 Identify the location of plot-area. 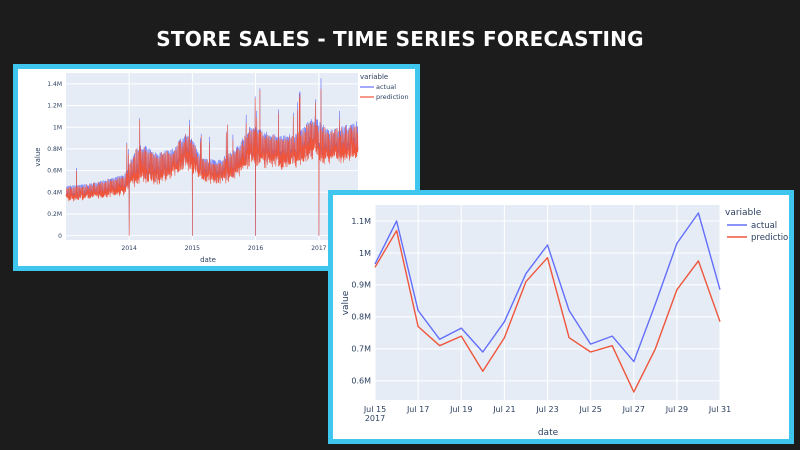
(212, 156).